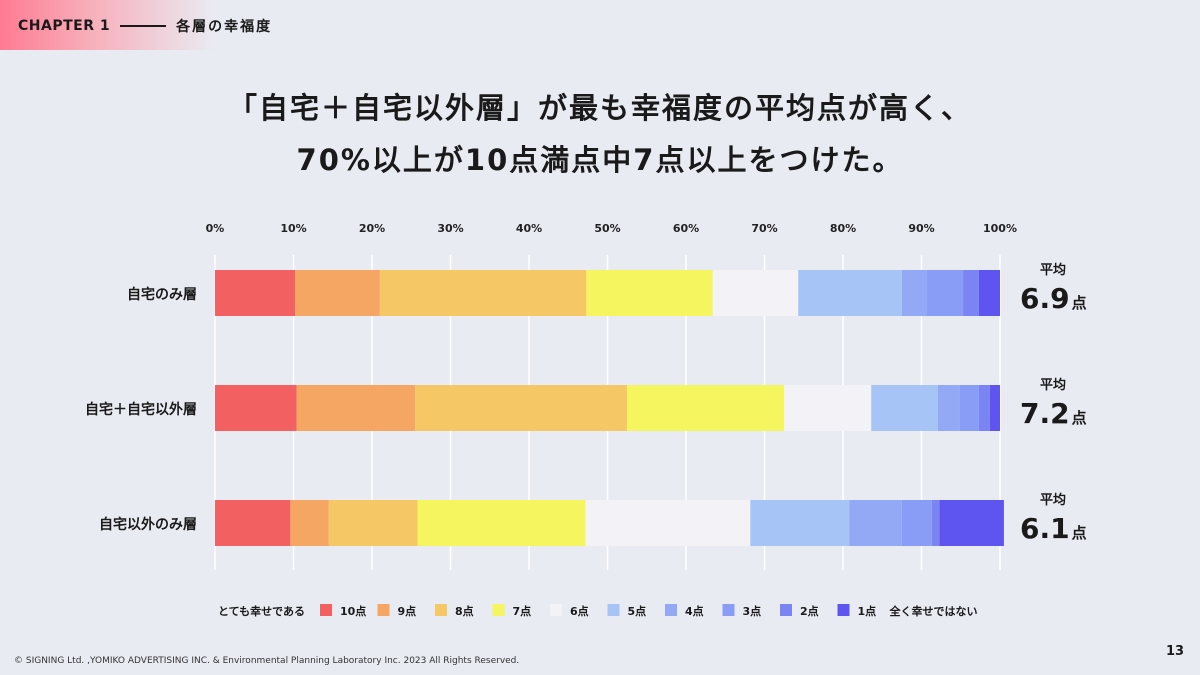 The height and width of the screenshot is (675, 1200). I want to click on headline-line-2: 70%以上が10点満点中7点以上をつけた。, so click(600, 160).